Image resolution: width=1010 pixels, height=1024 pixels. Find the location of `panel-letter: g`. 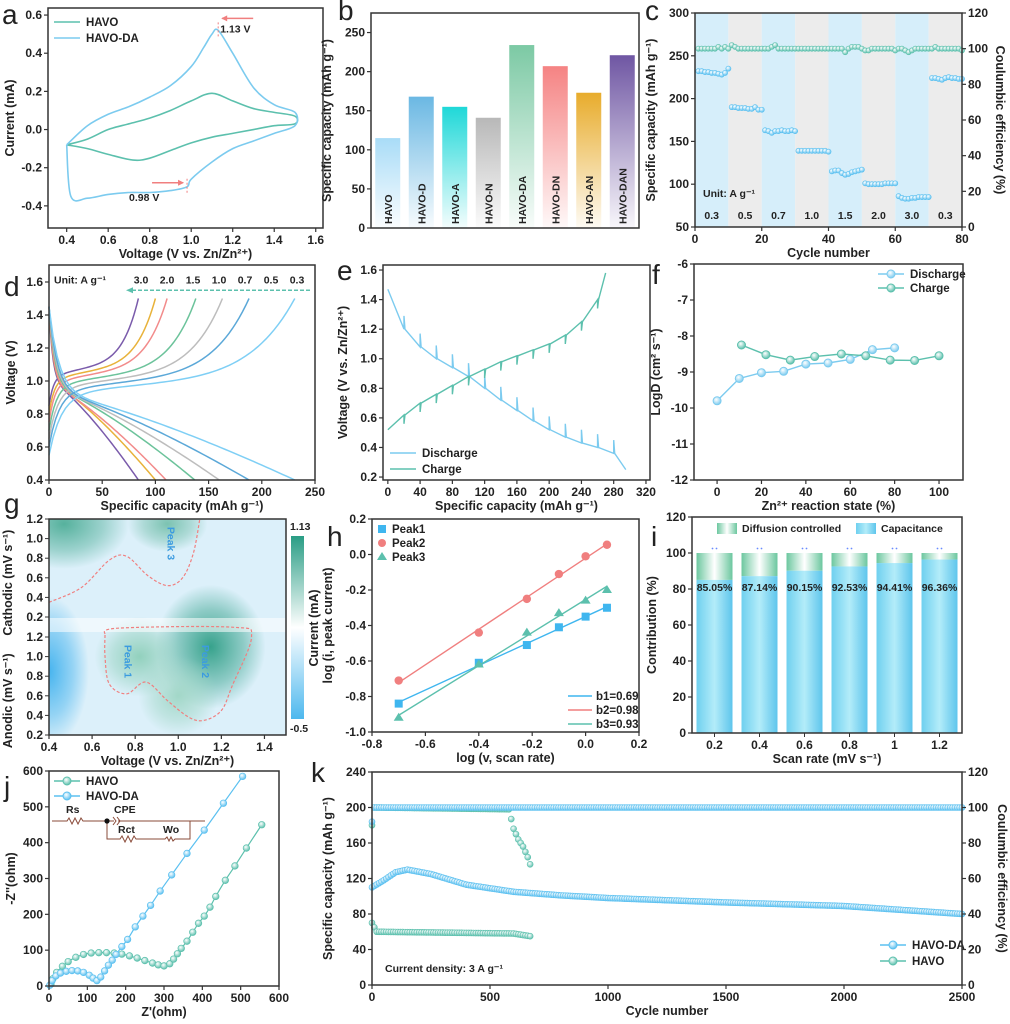

panel-letter: g is located at coordinates (12, 503).